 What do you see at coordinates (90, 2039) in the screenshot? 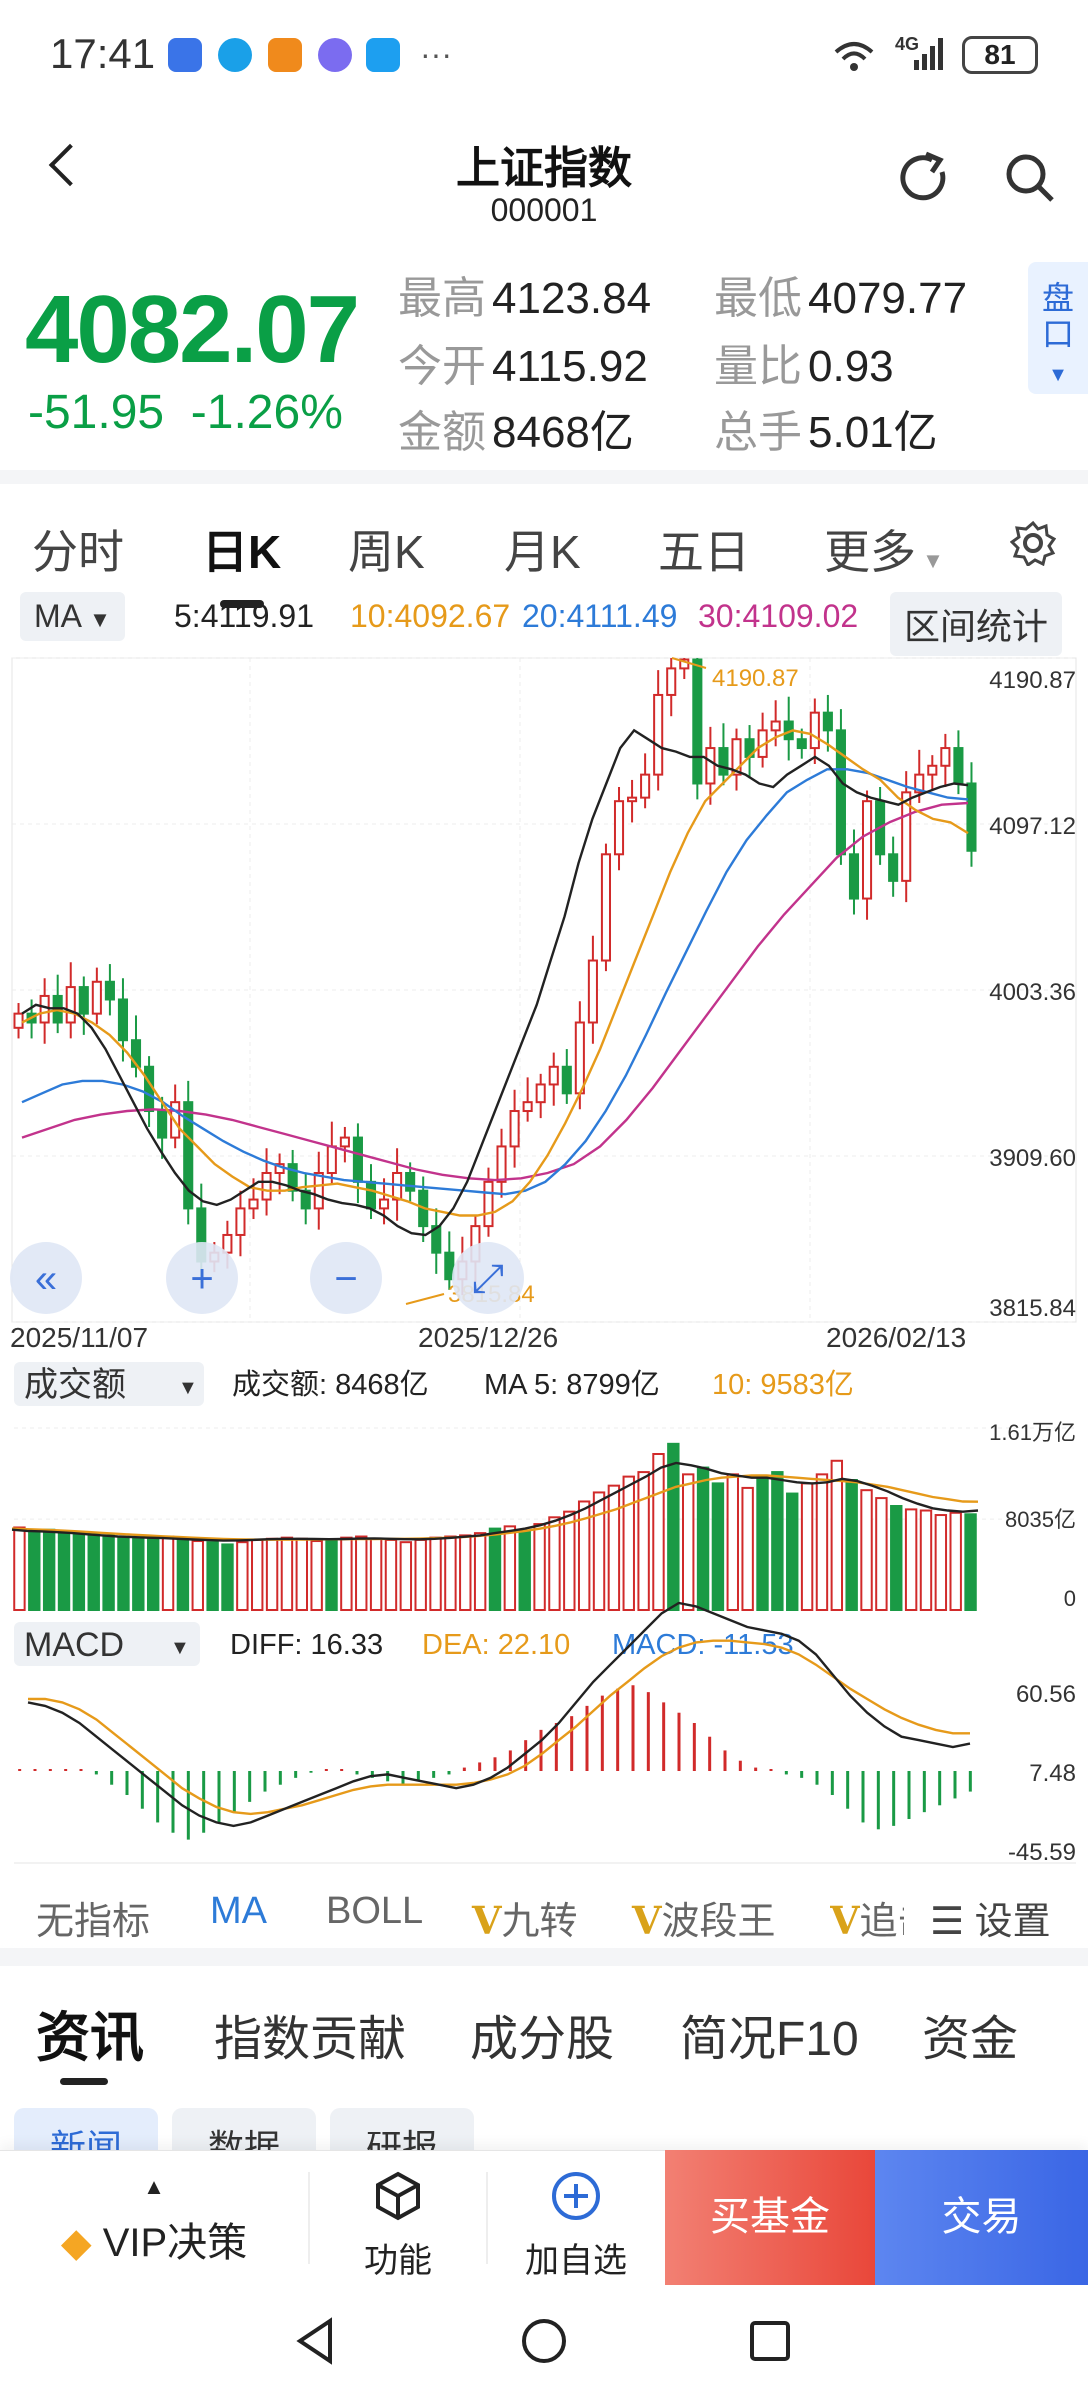
I see `tab-news-info: 资讯` at bounding box center [90, 2039].